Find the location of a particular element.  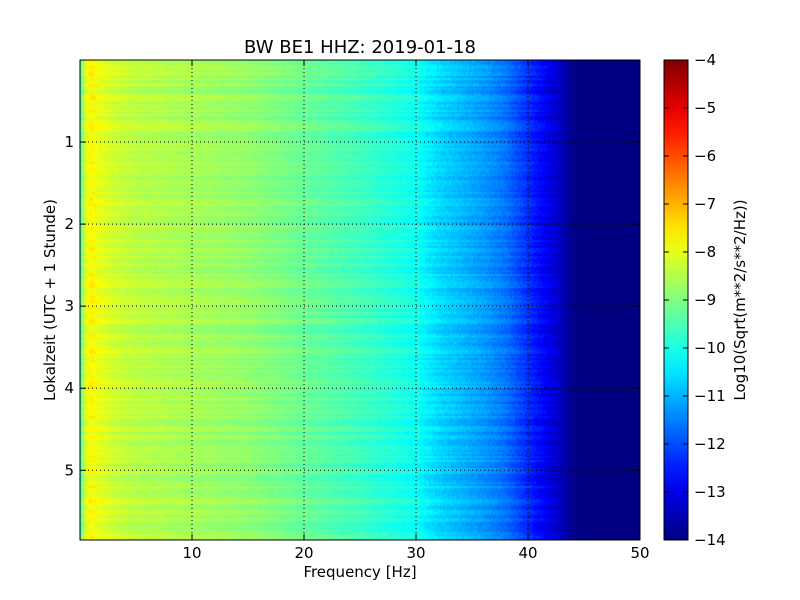

y-tick-label: 5 is located at coordinates (69, 470).